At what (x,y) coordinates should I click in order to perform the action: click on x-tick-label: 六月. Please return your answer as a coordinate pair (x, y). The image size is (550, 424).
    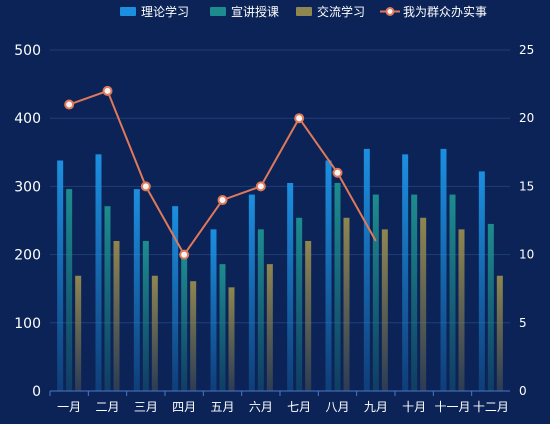
    Looking at the image, I should click on (261, 407).